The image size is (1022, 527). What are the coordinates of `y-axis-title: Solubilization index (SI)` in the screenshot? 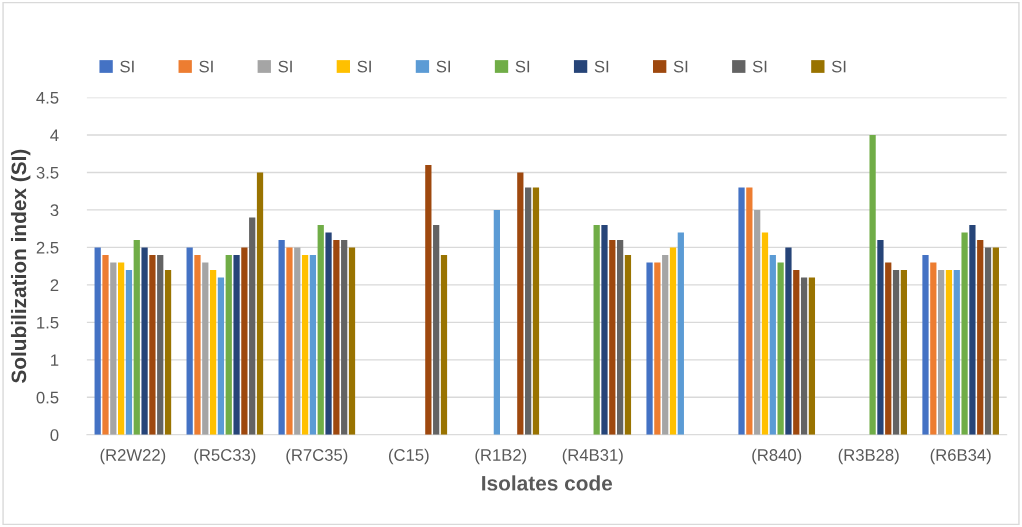 It's located at (20, 266).